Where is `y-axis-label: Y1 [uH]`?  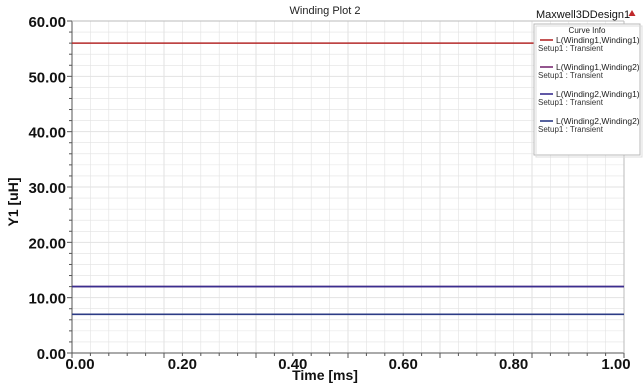
y-axis-label: Y1 [uH] is located at coordinates (13, 202).